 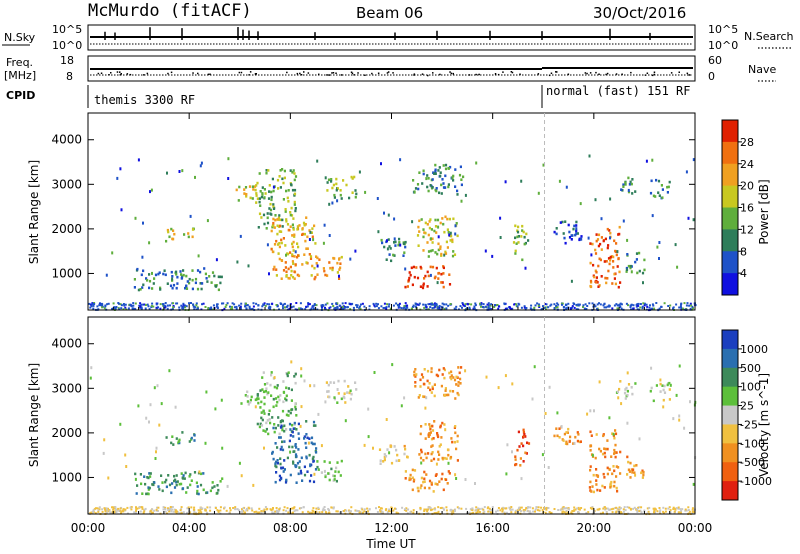 What do you see at coordinates (715, 60) in the screenshot?
I see `nave-top-tick: 60` at bounding box center [715, 60].